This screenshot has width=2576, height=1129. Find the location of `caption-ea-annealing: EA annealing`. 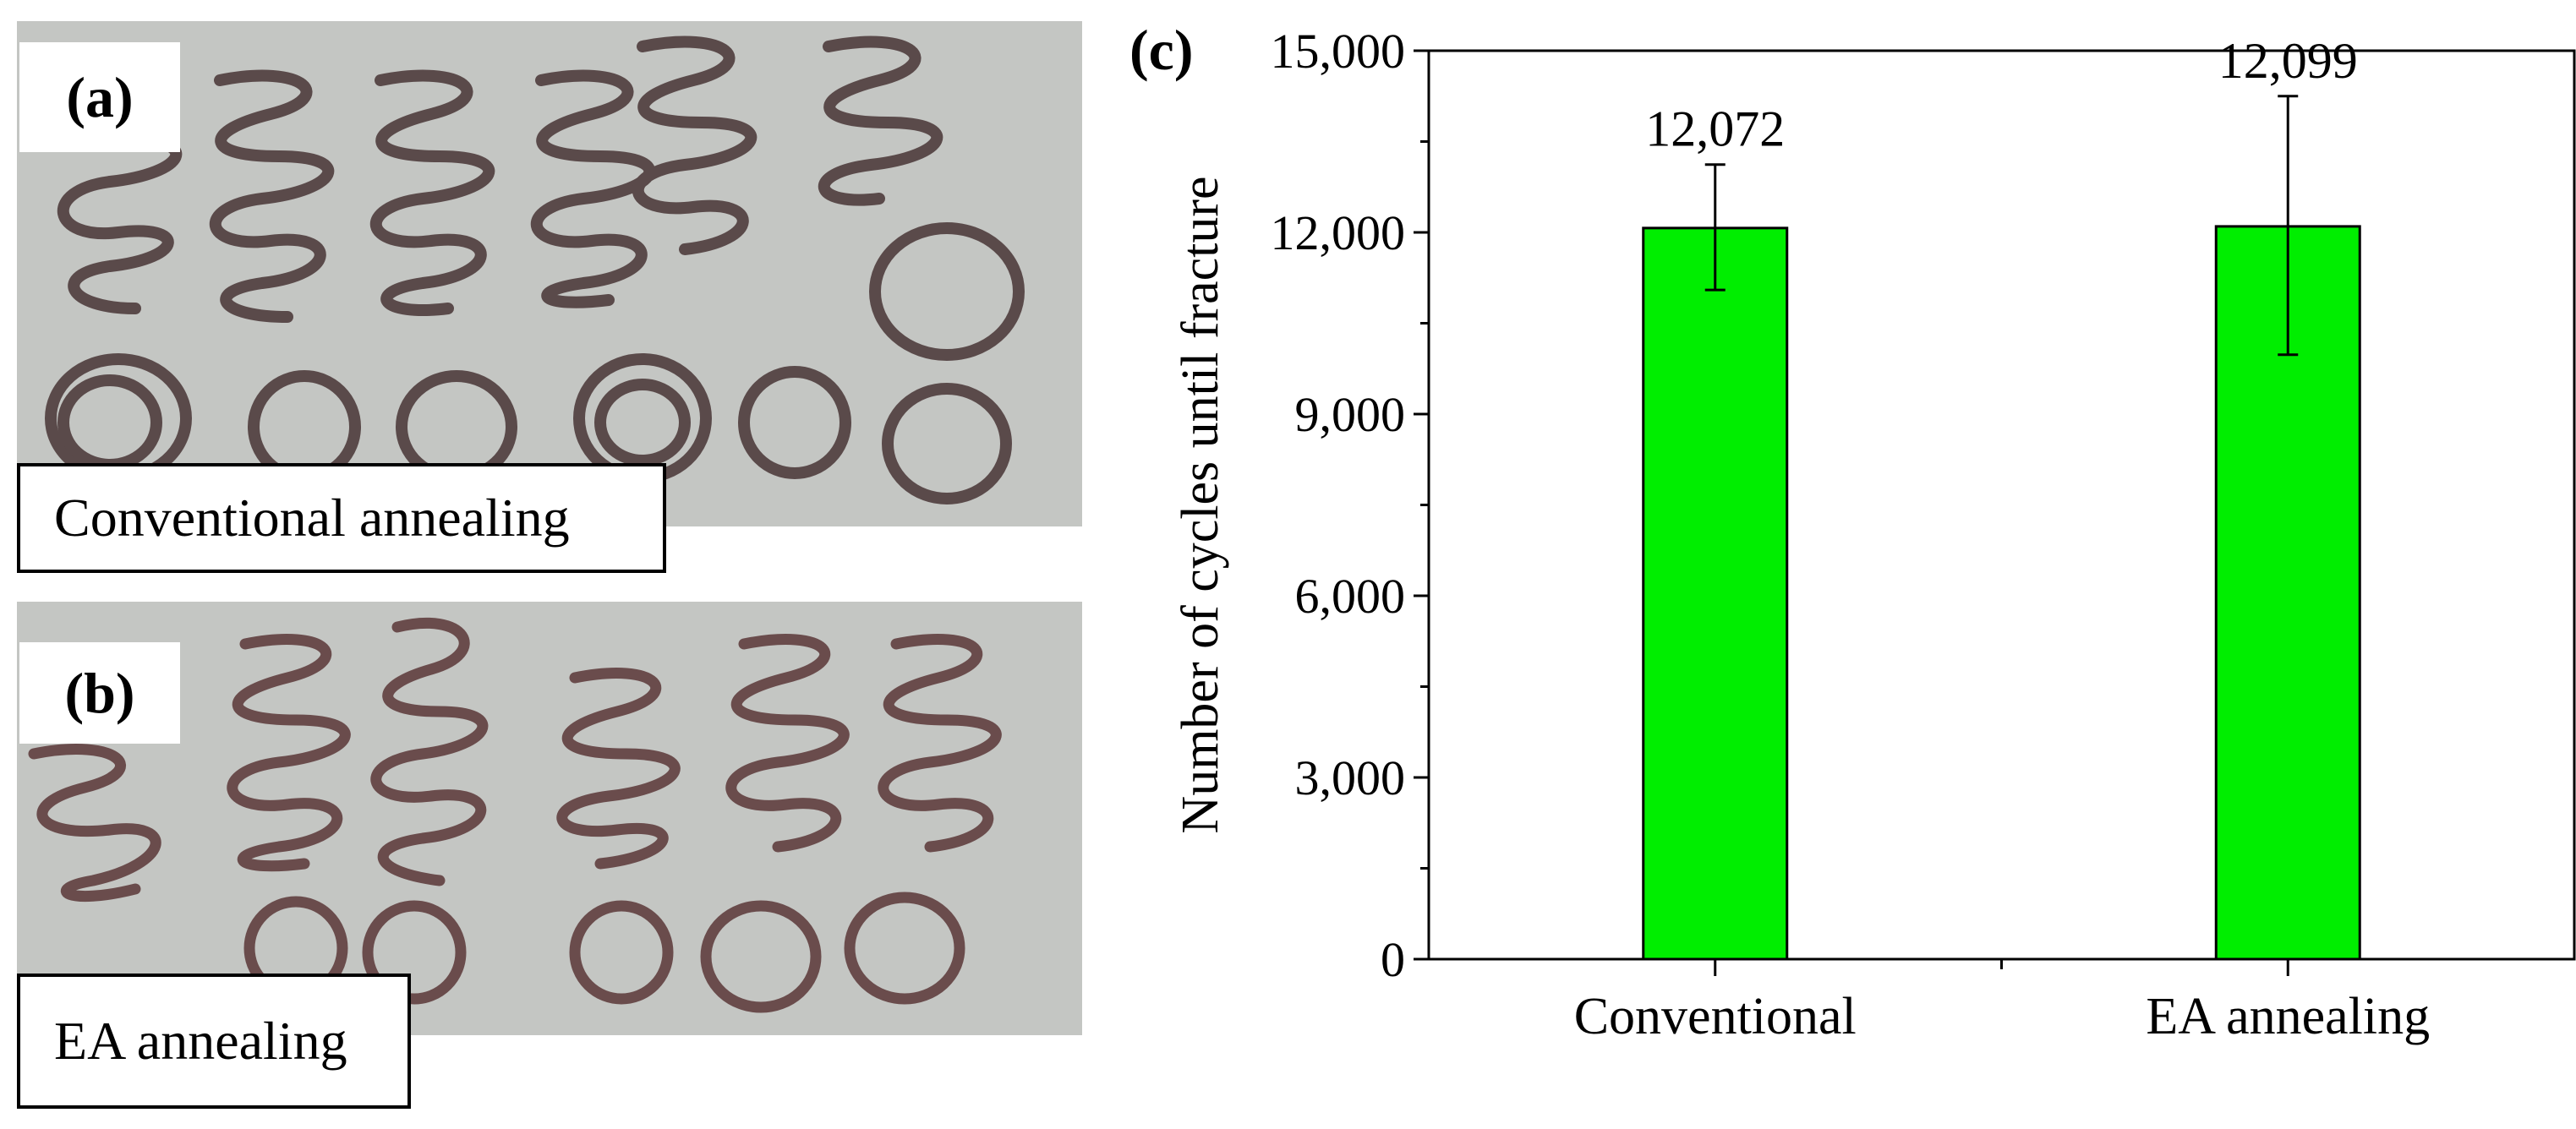

caption-ea-annealing: EA annealing is located at coordinates (214, 1041).